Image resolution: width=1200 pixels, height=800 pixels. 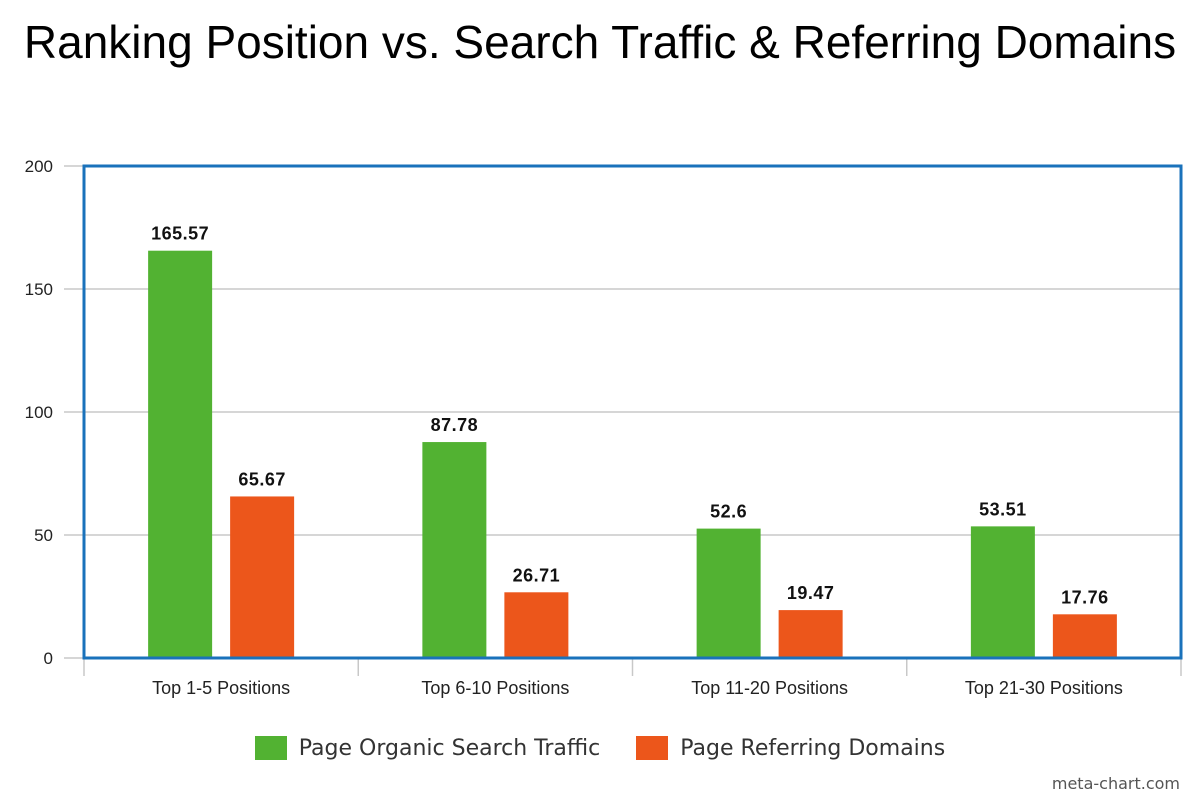 What do you see at coordinates (455, 425) in the screenshot?
I see `data-label: 87.78` at bounding box center [455, 425].